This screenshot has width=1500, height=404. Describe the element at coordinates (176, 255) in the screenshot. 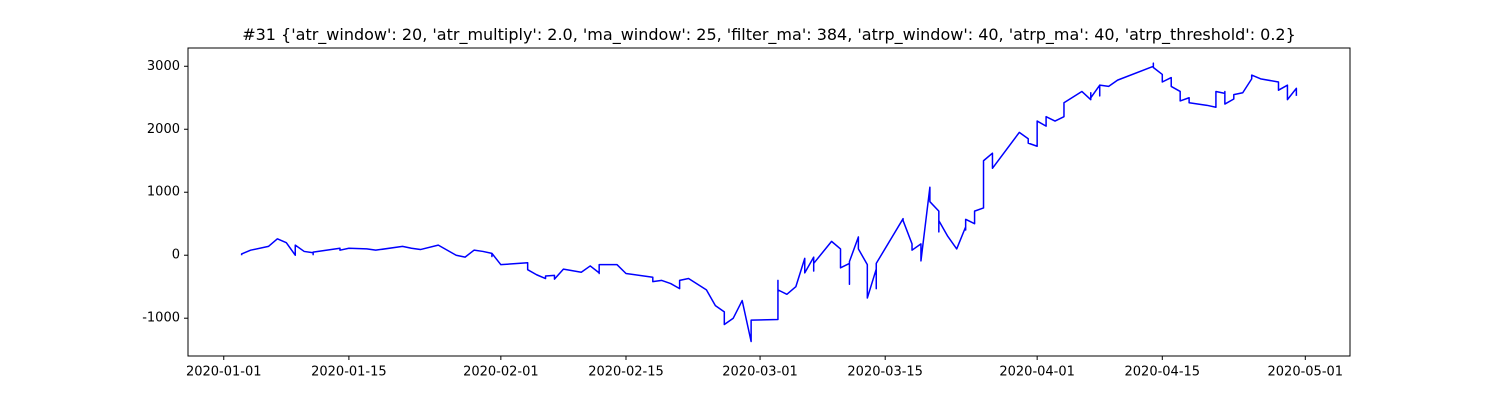

I see `y-tick-label: 0` at that location.